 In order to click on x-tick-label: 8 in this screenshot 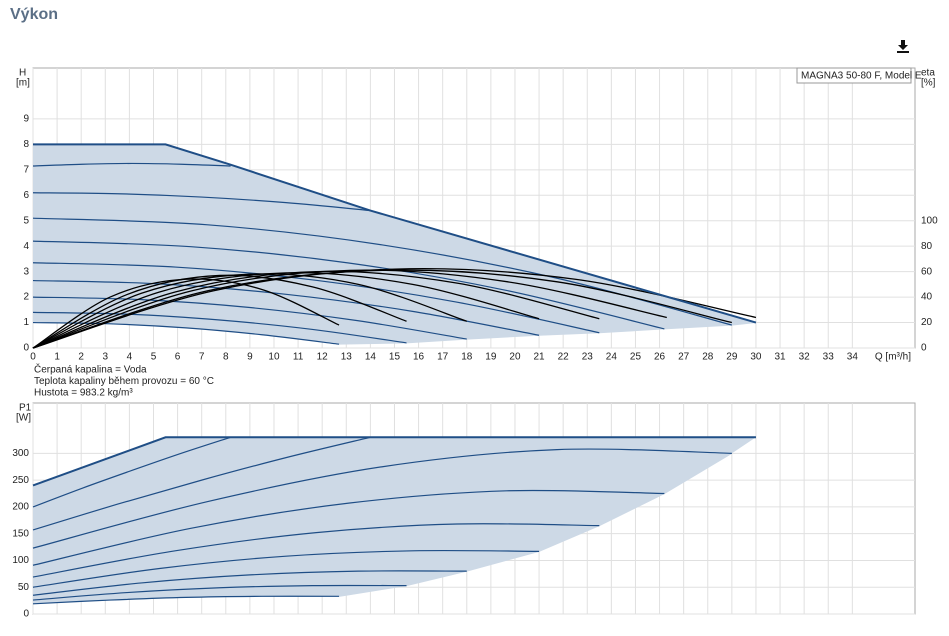, I will do `click(226, 357)`.